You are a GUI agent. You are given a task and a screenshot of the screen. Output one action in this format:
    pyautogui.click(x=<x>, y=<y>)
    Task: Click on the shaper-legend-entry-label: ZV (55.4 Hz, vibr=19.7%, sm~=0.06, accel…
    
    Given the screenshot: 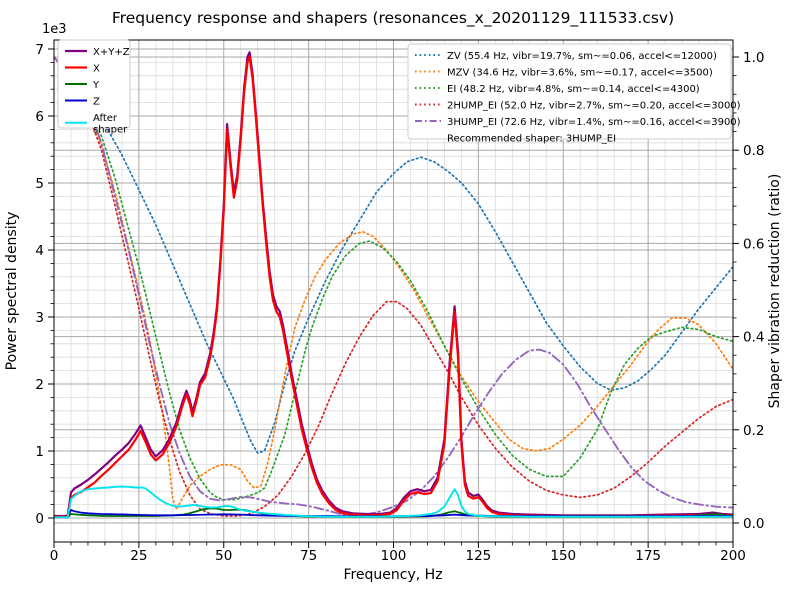 What is the action you would take?
    pyautogui.click(x=582, y=56)
    